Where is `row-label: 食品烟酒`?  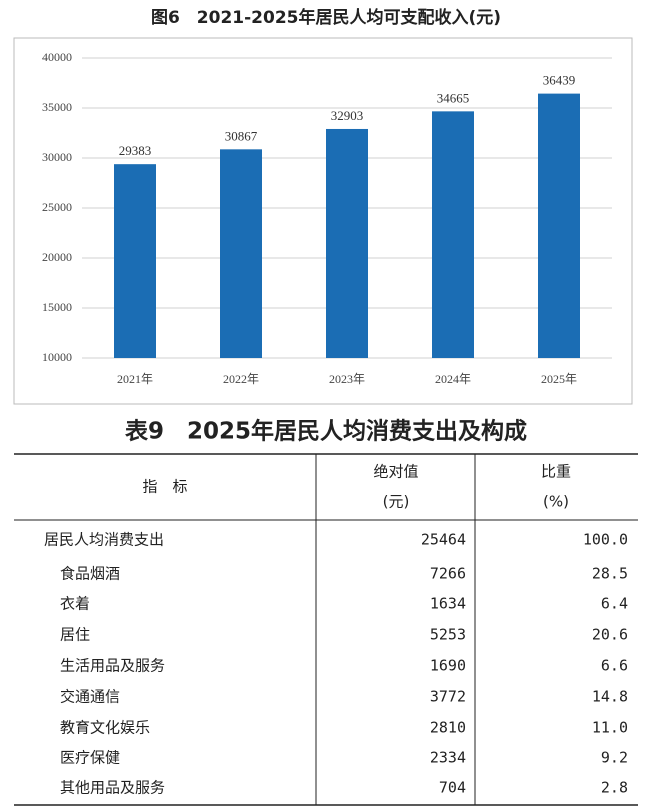 row-label: 食品烟酒 is located at coordinates (90, 574).